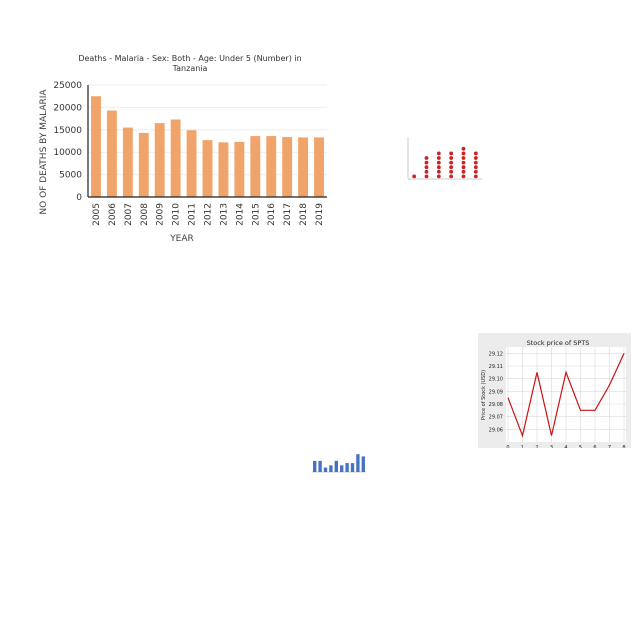 Image resolution: width=640 pixels, height=640 pixels. Describe the element at coordinates (320, 214) in the screenshot. I see `x-tick-label: 2019` at that location.